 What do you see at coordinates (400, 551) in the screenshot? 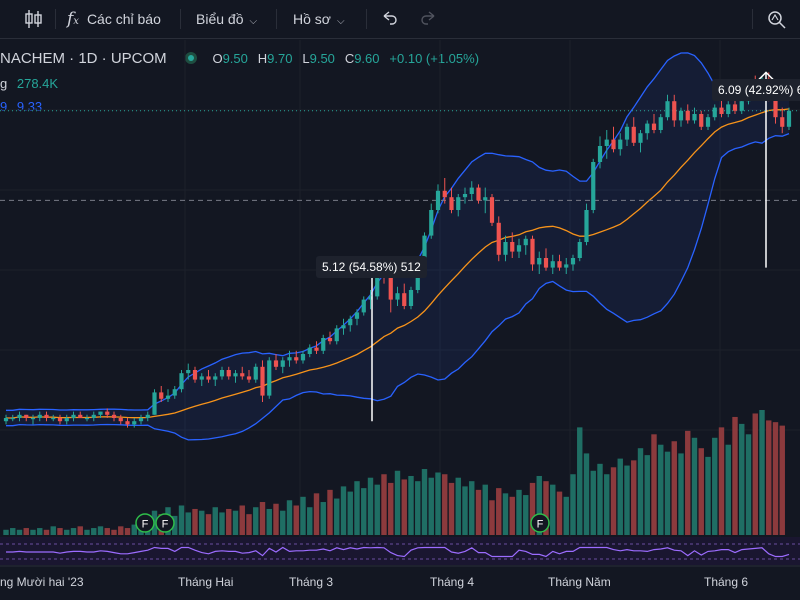
I see `oscillator-background` at bounding box center [400, 551].